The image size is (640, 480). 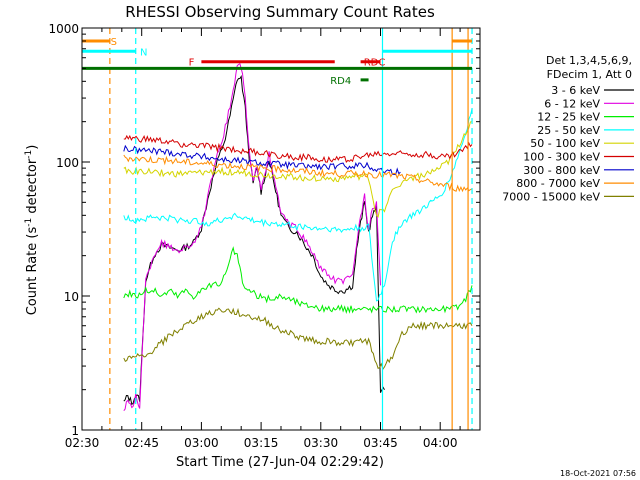 I want to click on y-axis-label-end: ), so click(x=32, y=147).